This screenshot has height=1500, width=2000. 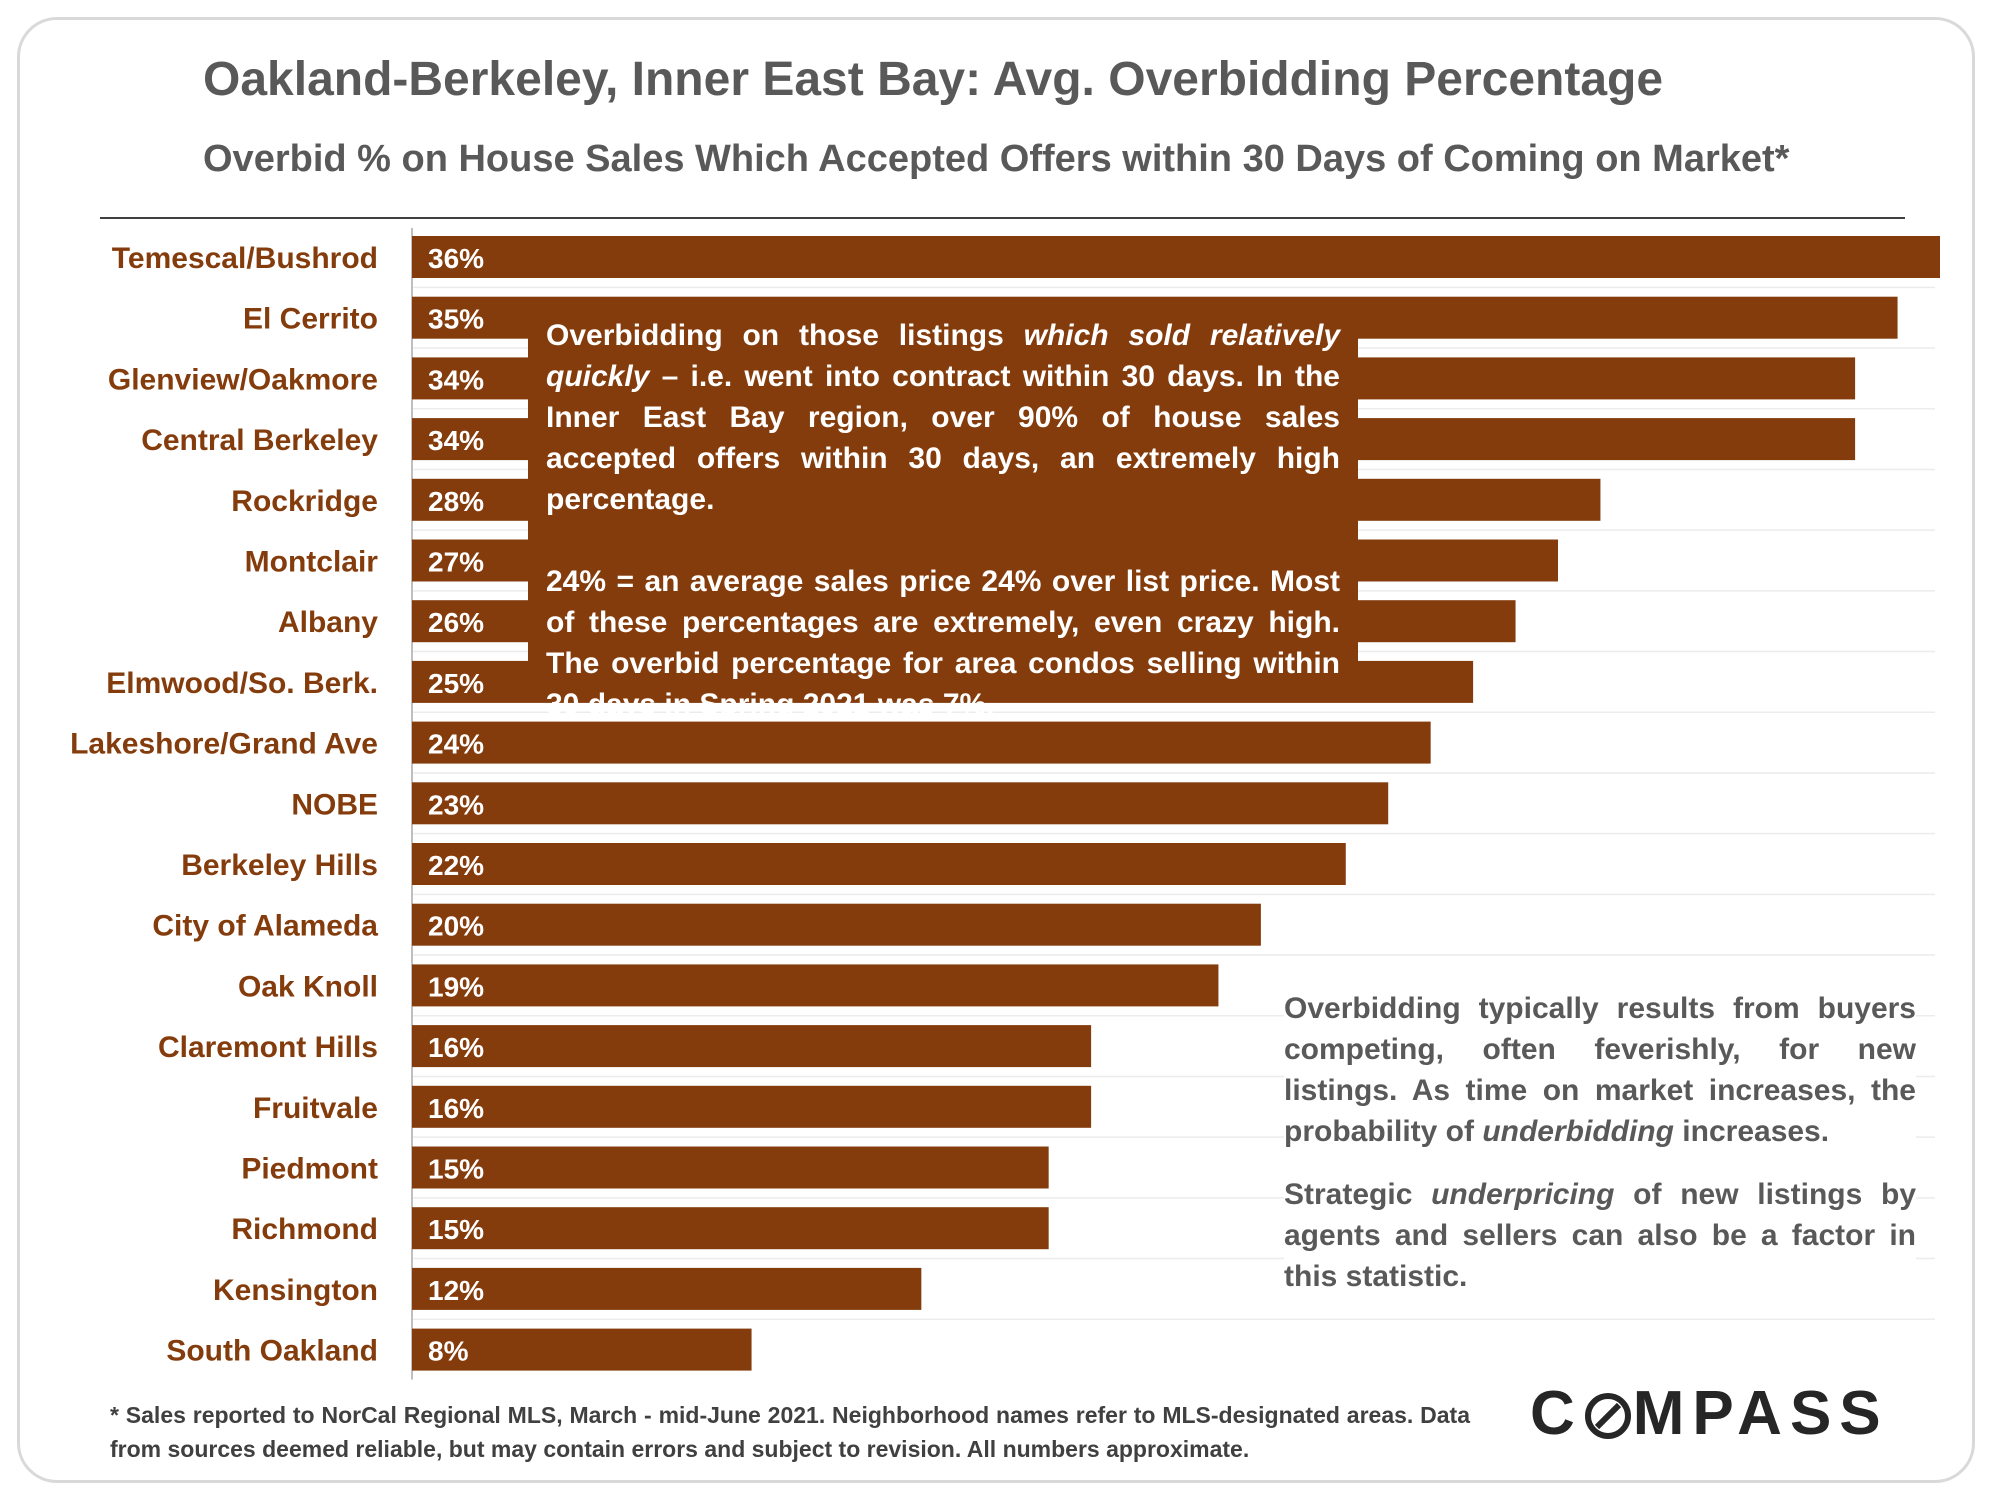 What do you see at coordinates (456, 501) in the screenshot?
I see `value-label: 28%` at bounding box center [456, 501].